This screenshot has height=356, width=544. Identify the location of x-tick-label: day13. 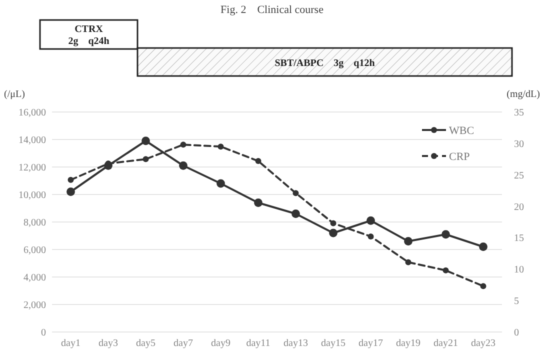
(296, 343).